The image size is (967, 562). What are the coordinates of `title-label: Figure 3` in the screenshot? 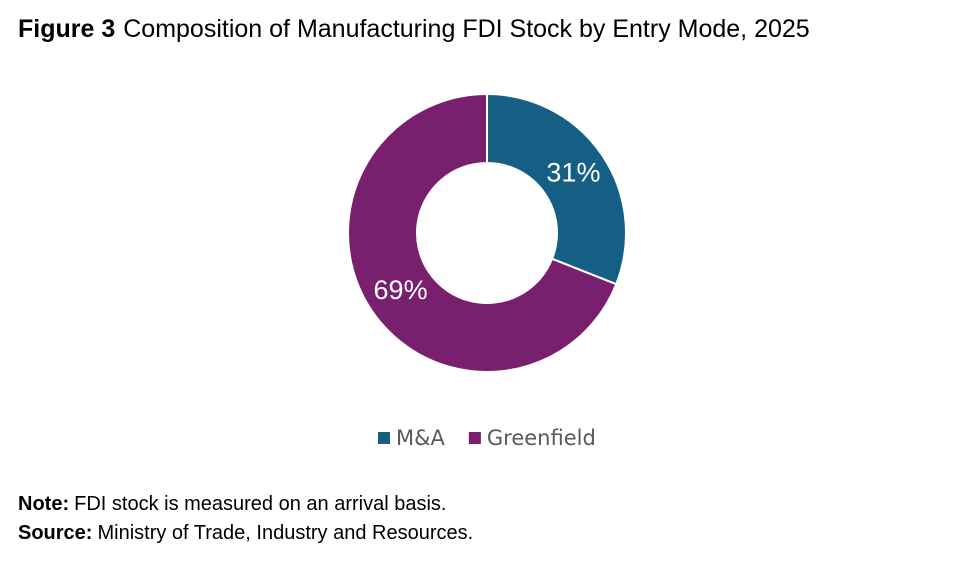 It's located at (66, 29).